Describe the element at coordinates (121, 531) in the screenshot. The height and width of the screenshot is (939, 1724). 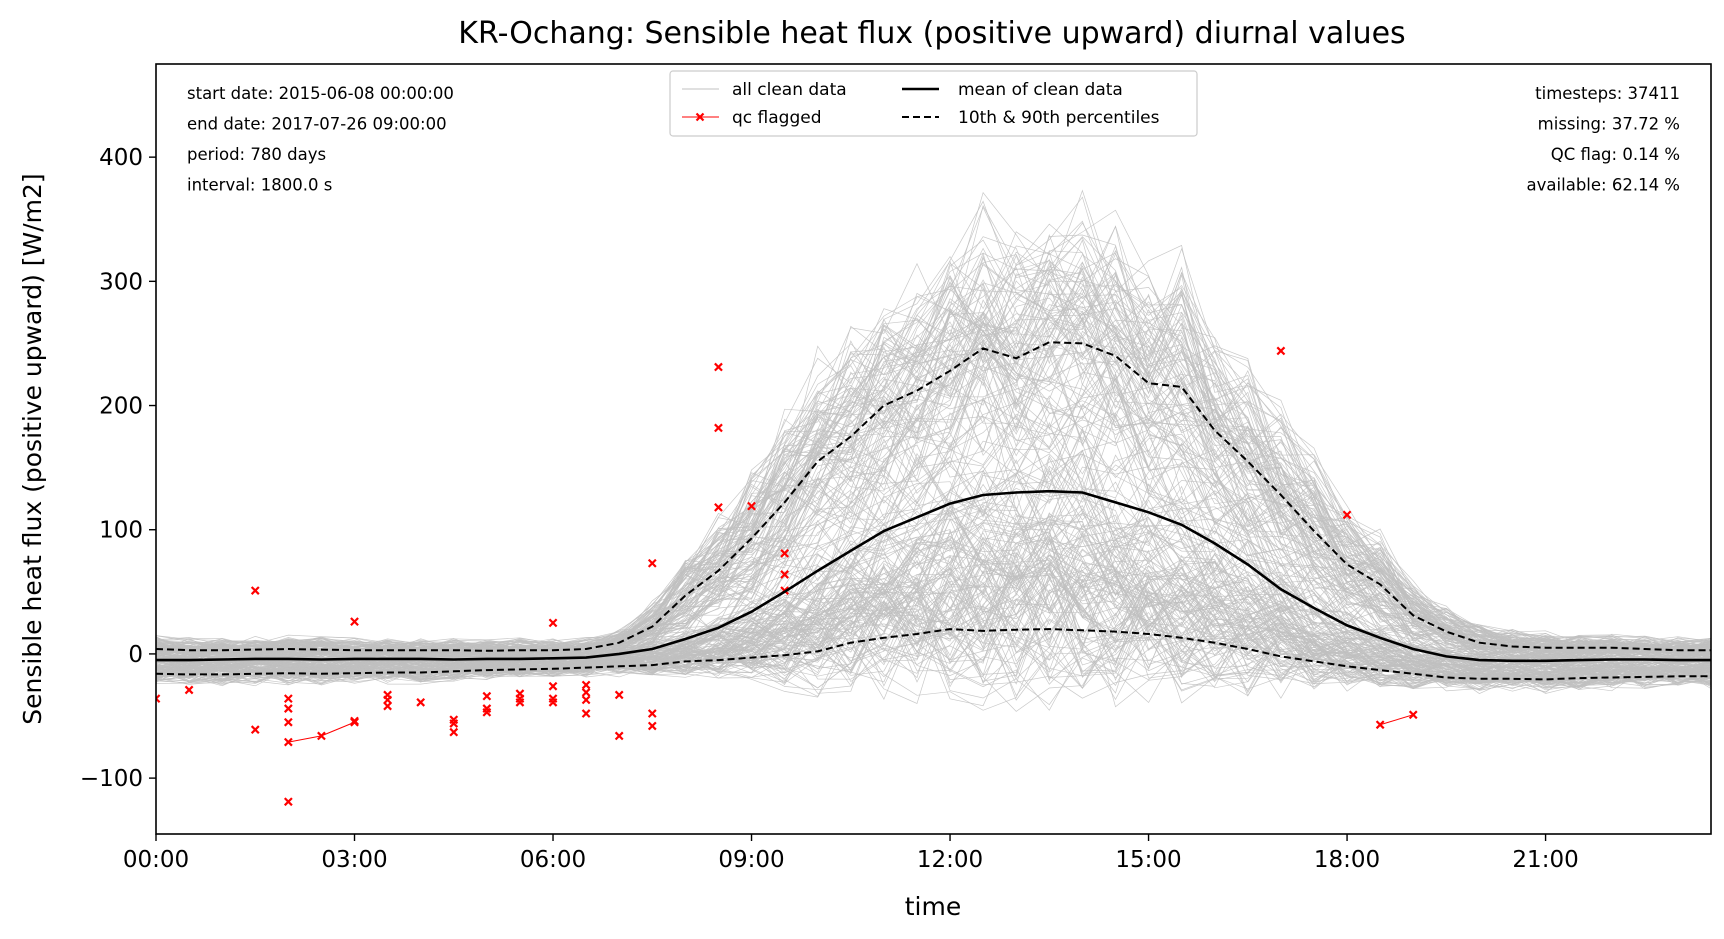
I see `y-tick-label: 100` at that location.